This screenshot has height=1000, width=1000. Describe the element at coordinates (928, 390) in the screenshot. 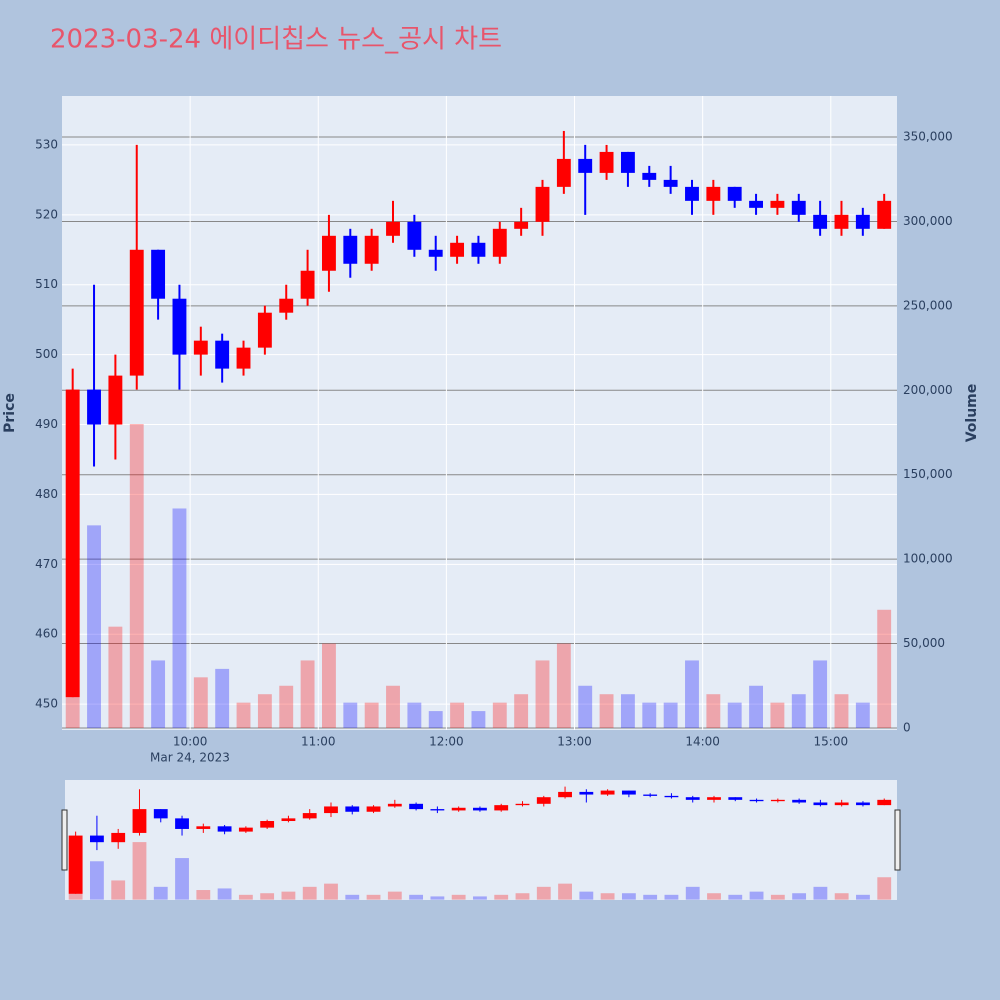

I see `y2-tick-label: 200,000` at that location.